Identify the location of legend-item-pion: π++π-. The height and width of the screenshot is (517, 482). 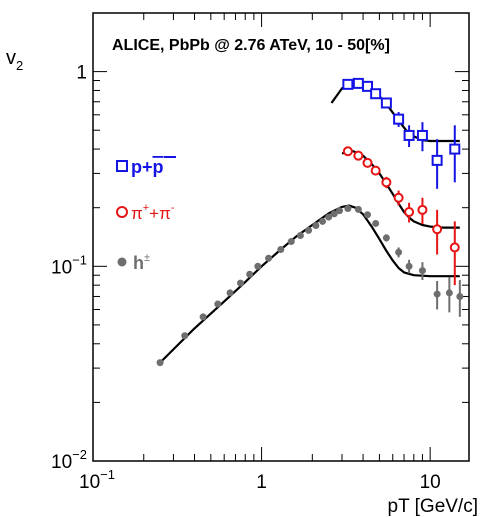
(145, 212).